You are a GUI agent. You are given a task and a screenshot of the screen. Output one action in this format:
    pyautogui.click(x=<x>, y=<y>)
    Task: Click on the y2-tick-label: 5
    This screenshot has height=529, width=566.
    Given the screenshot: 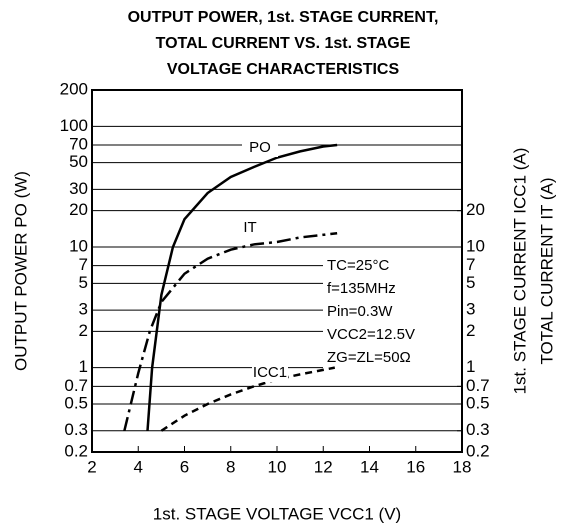 What is the action you would take?
    pyautogui.click(x=470, y=282)
    